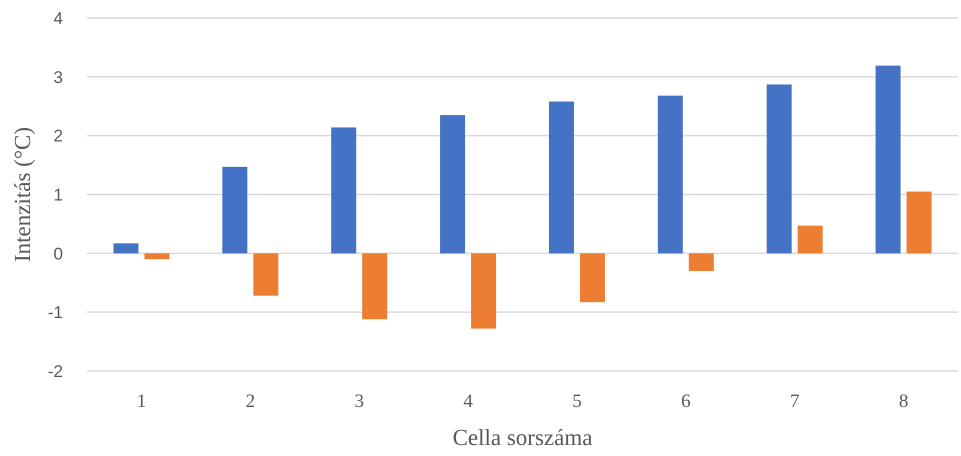  Describe the element at coordinates (251, 401) in the screenshot. I see `x-tick-label: 2` at that location.